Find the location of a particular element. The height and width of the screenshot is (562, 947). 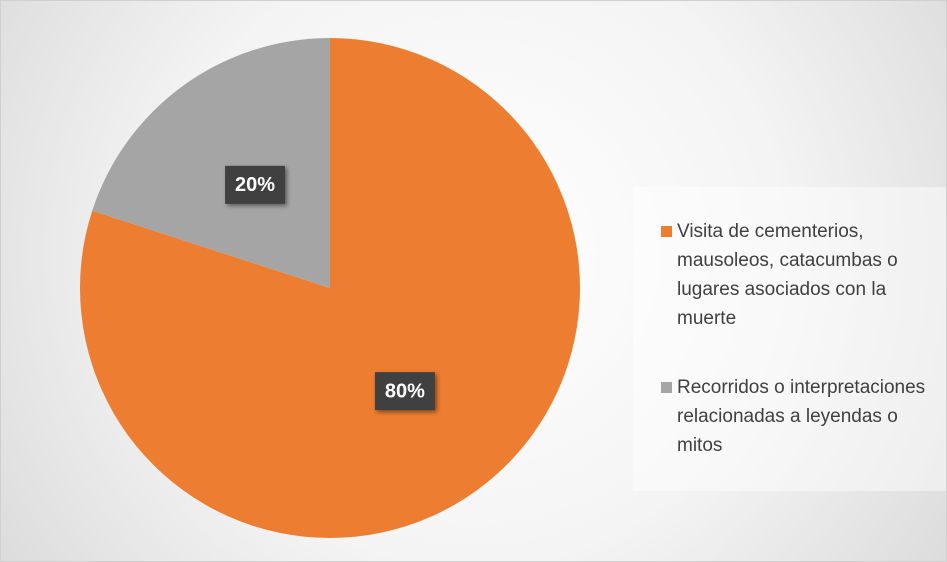

pie-slice is located at coordinates (211, 163).